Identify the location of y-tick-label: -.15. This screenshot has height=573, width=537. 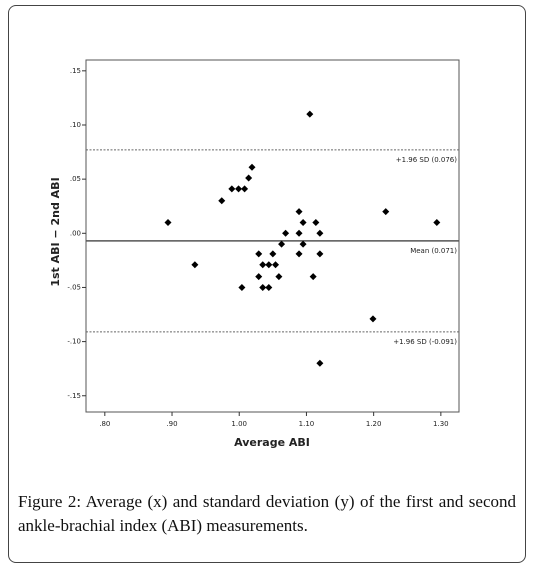
(74, 396).